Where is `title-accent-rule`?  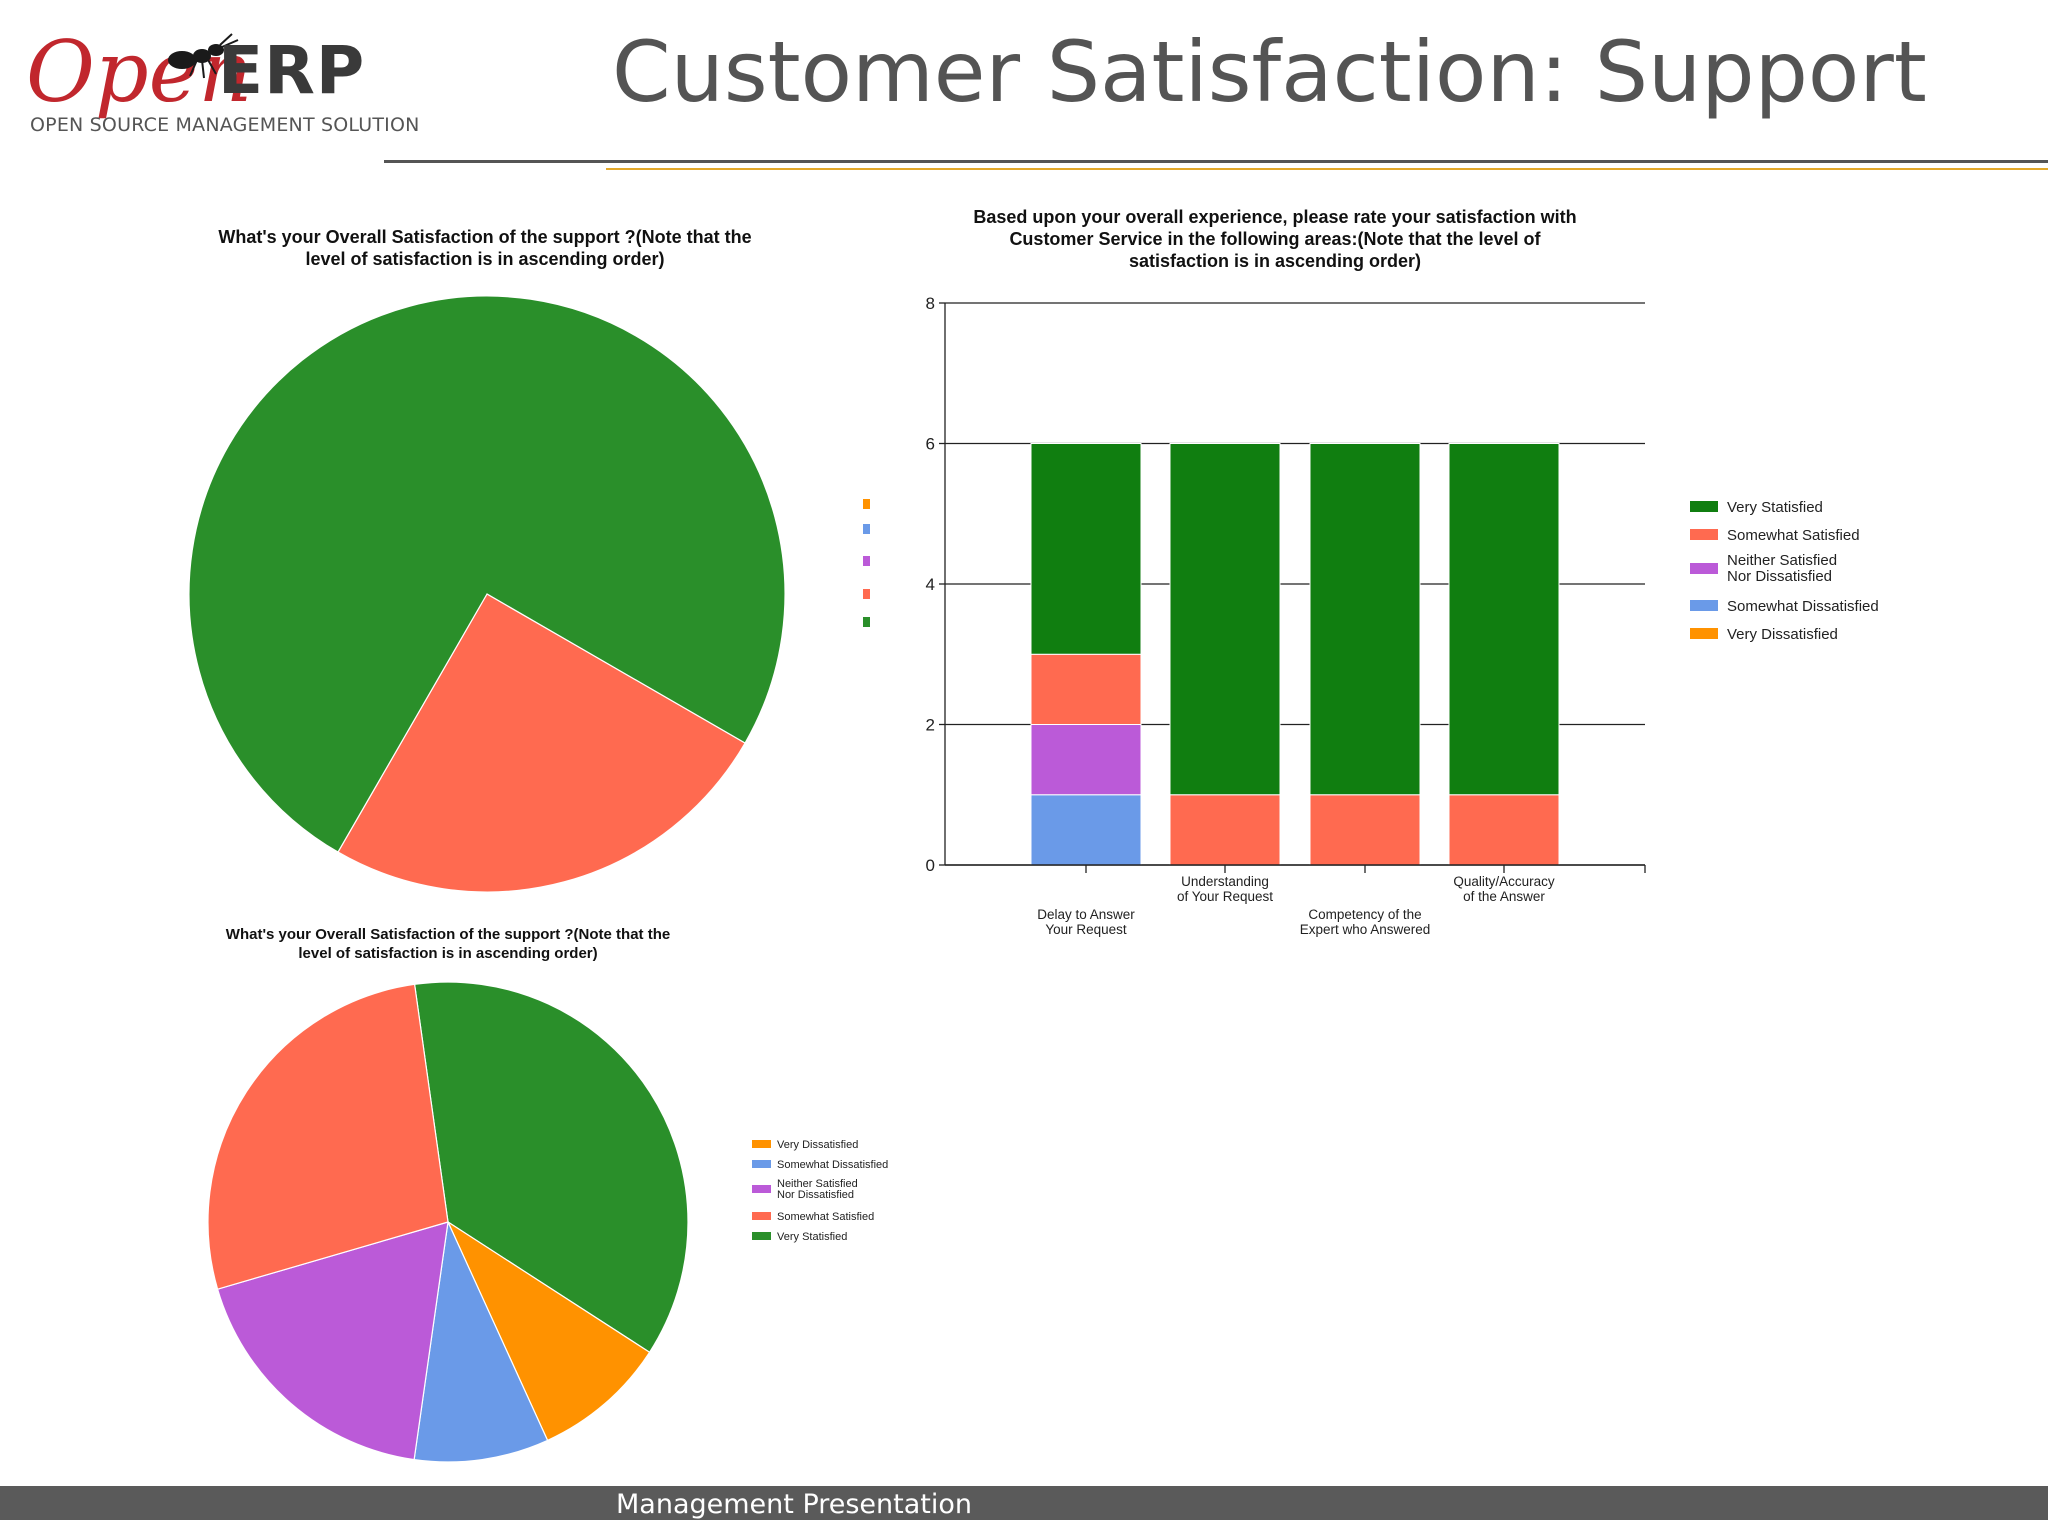
title-accent-rule is located at coordinates (1327, 169).